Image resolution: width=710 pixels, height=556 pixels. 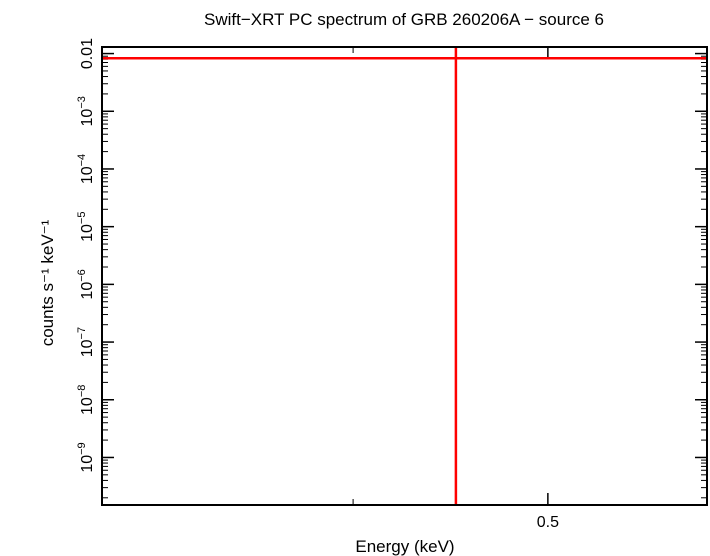 What do you see at coordinates (548, 522) in the screenshot?
I see `x-tick-label: 0.5` at bounding box center [548, 522].